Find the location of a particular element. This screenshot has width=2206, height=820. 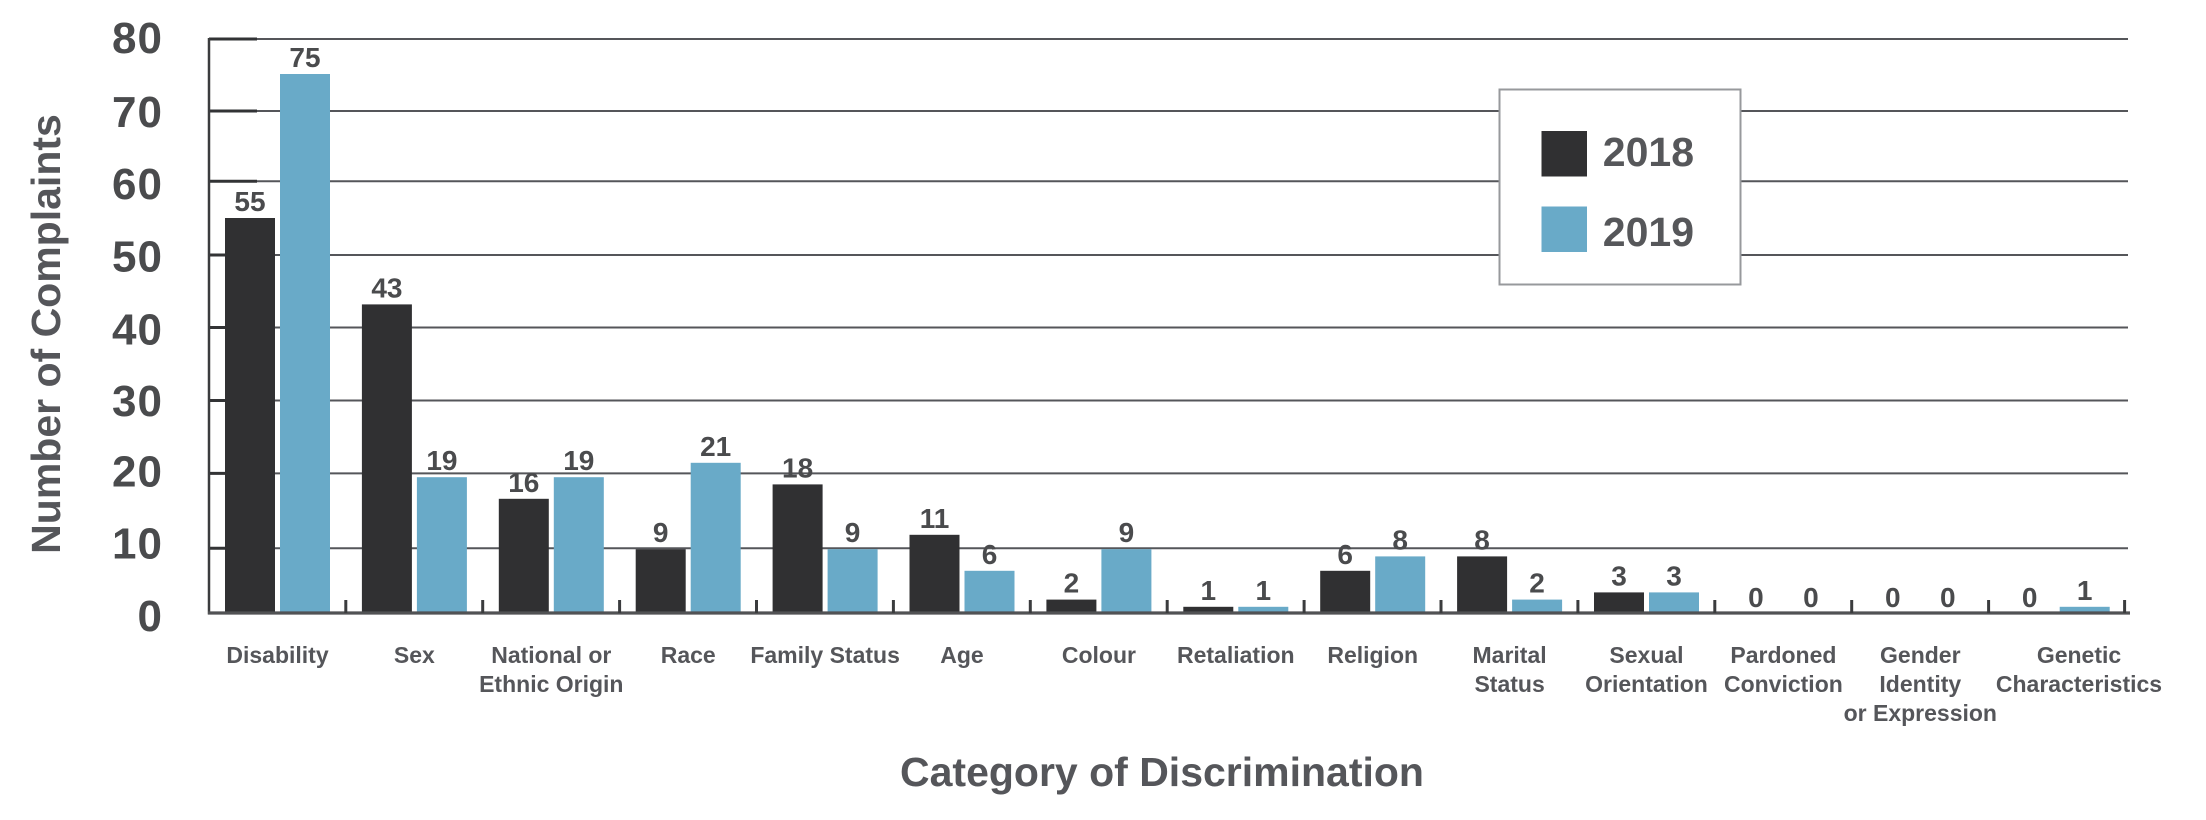

svg-text: 43 is located at coordinates (386, 287).